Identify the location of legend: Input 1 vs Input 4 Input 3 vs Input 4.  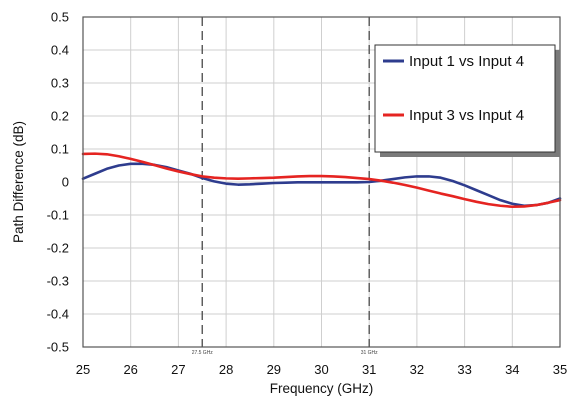
(467, 100).